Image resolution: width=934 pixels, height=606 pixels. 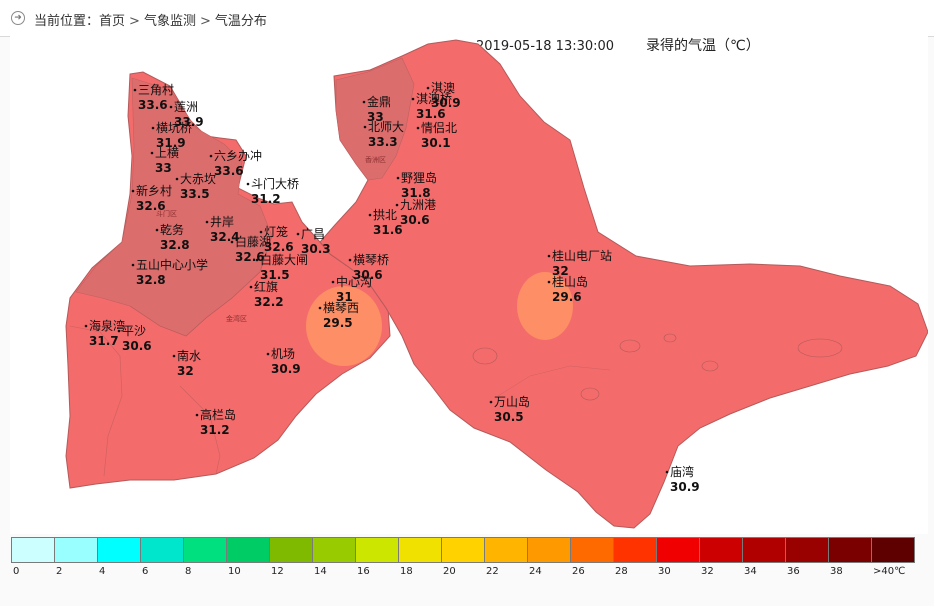 What do you see at coordinates (188, 571) in the screenshot?
I see `legend-label: 8` at bounding box center [188, 571].